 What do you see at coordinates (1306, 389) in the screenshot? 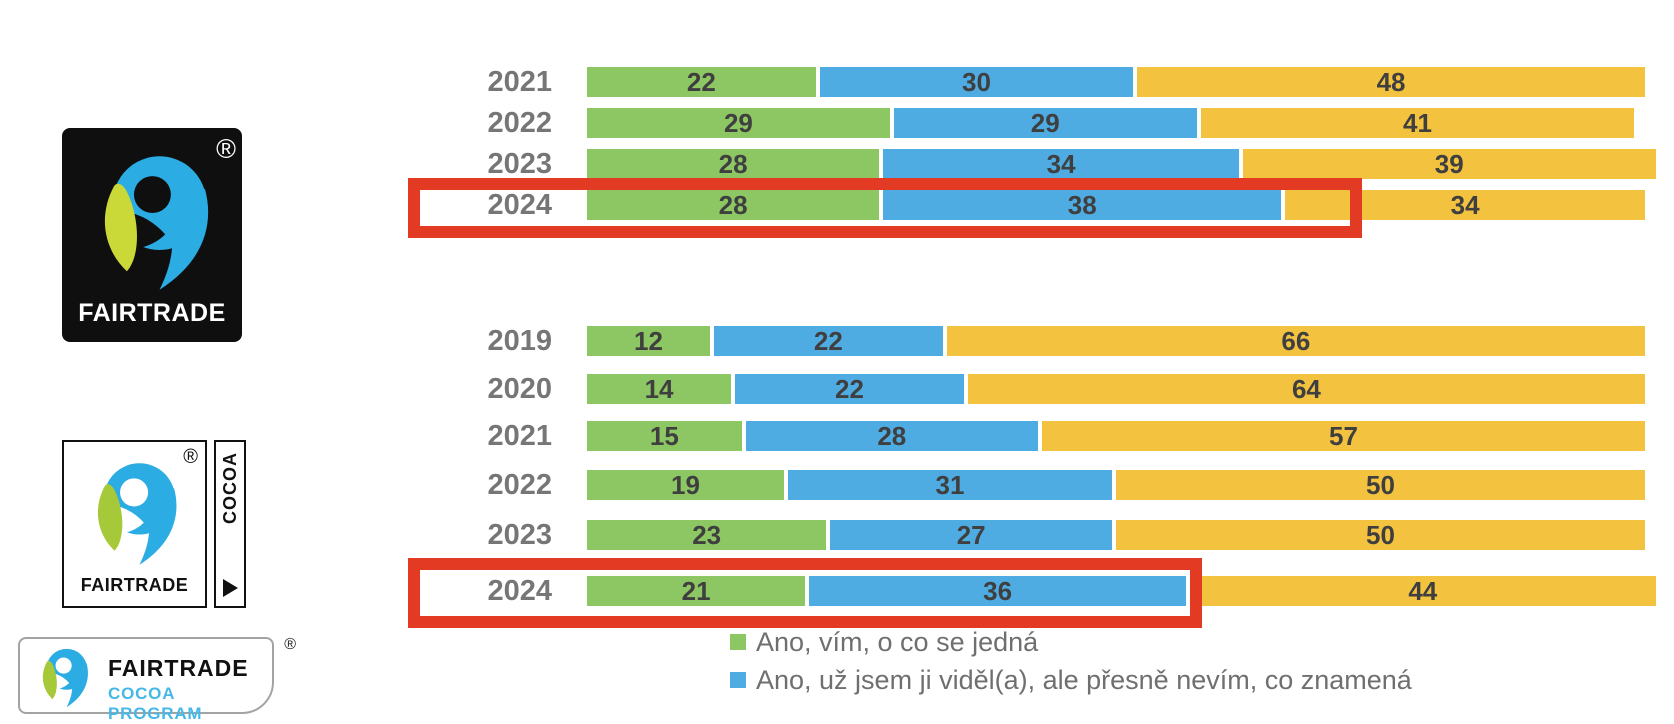
I see `bar-segment: 64` at bounding box center [1306, 389].